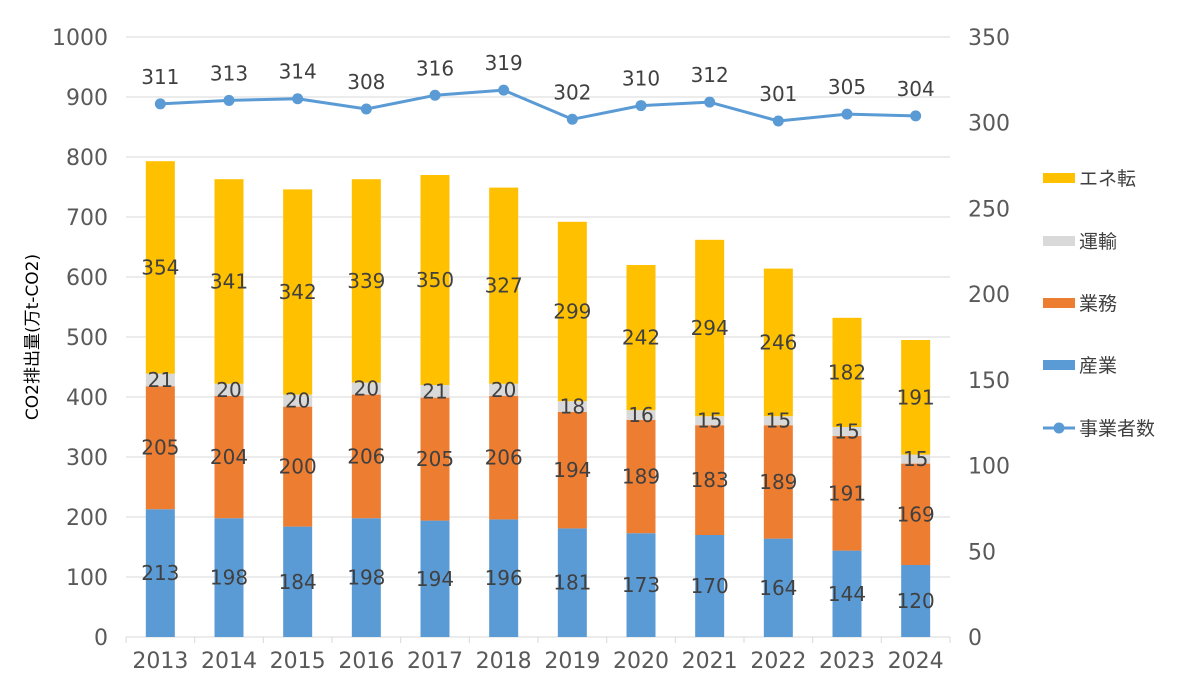 Image resolution: width=1184 pixels, height=678 pixels. What do you see at coordinates (87, 338) in the screenshot?
I see `y-tick-label: 500` at bounding box center [87, 338].